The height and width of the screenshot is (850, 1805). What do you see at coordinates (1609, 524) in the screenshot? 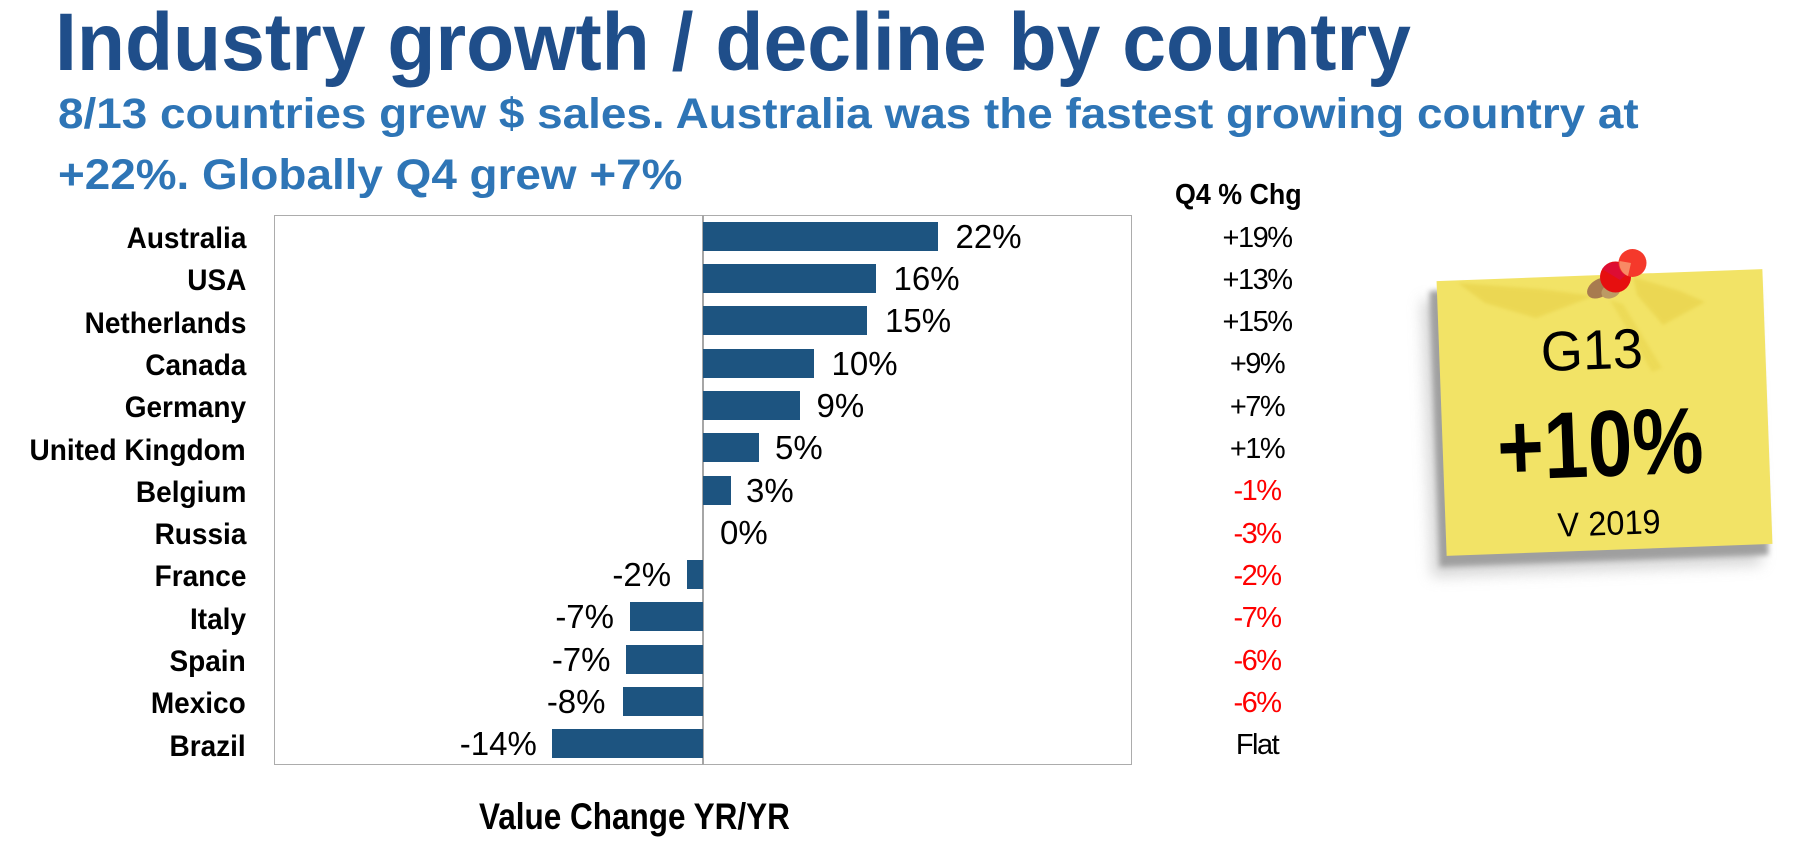
I see `svg-text: V 2019` at bounding box center [1609, 524].